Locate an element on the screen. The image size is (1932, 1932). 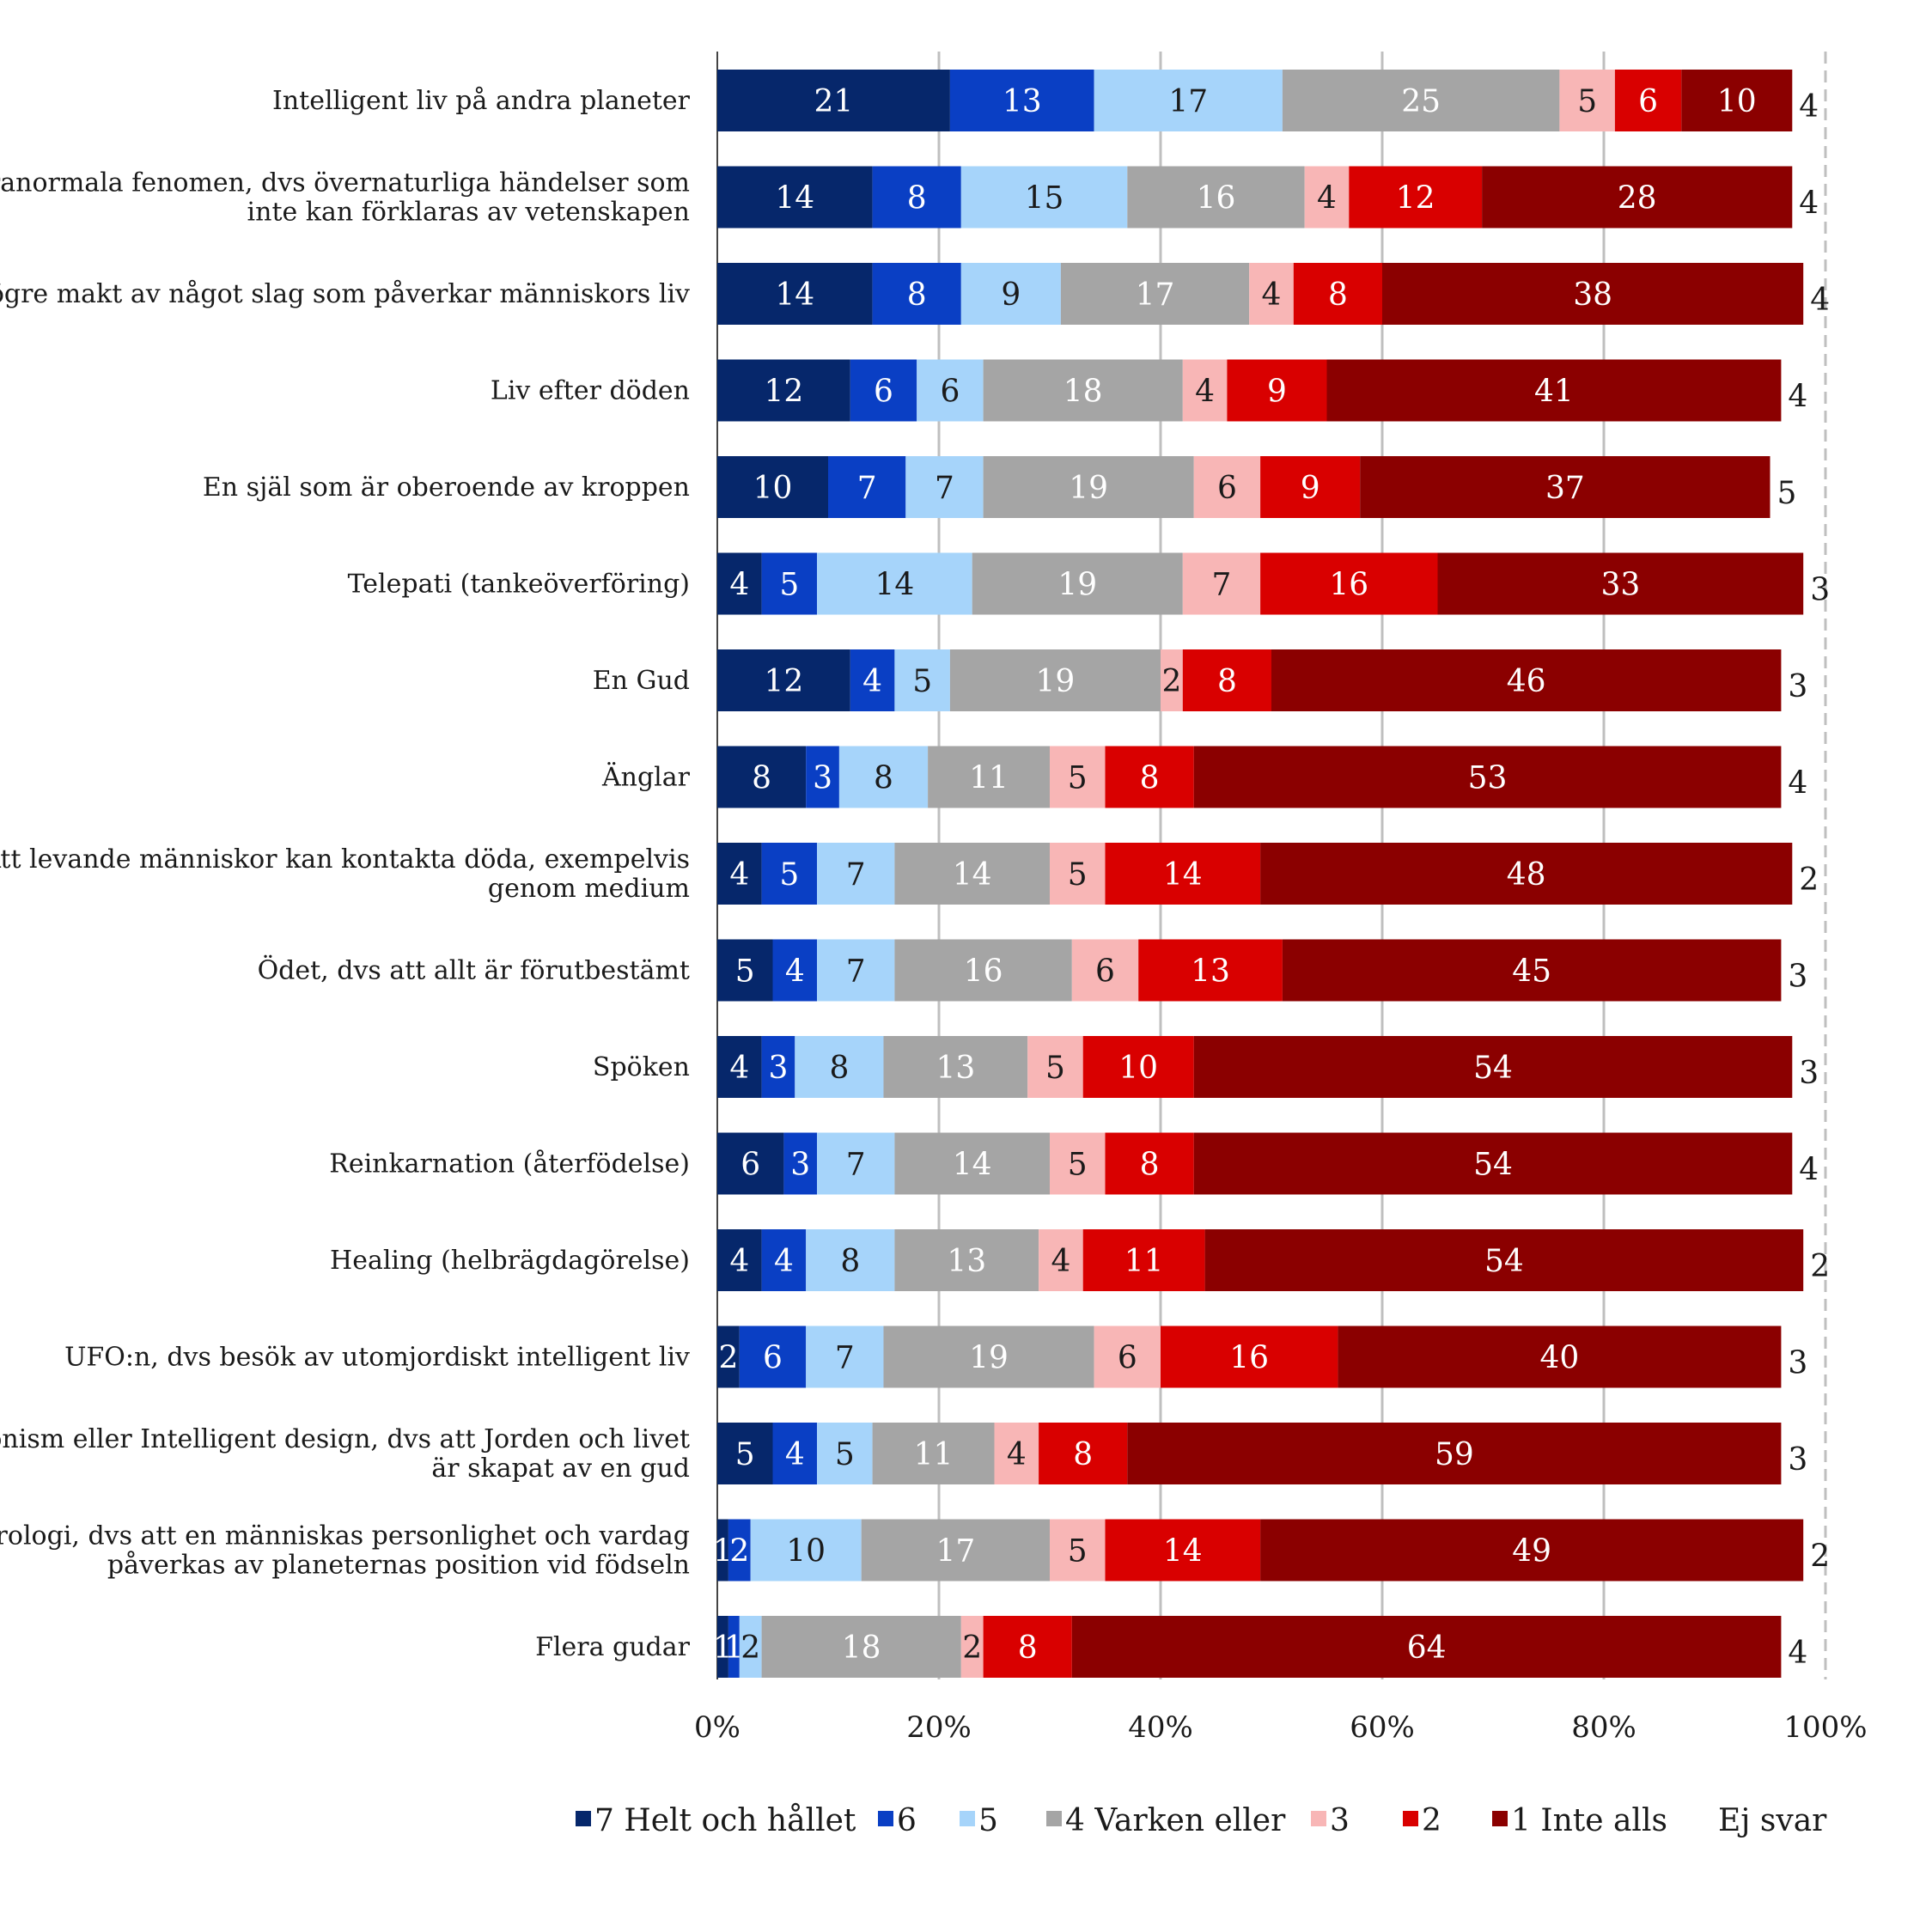
data-label: 9 is located at coordinates (1011, 295).